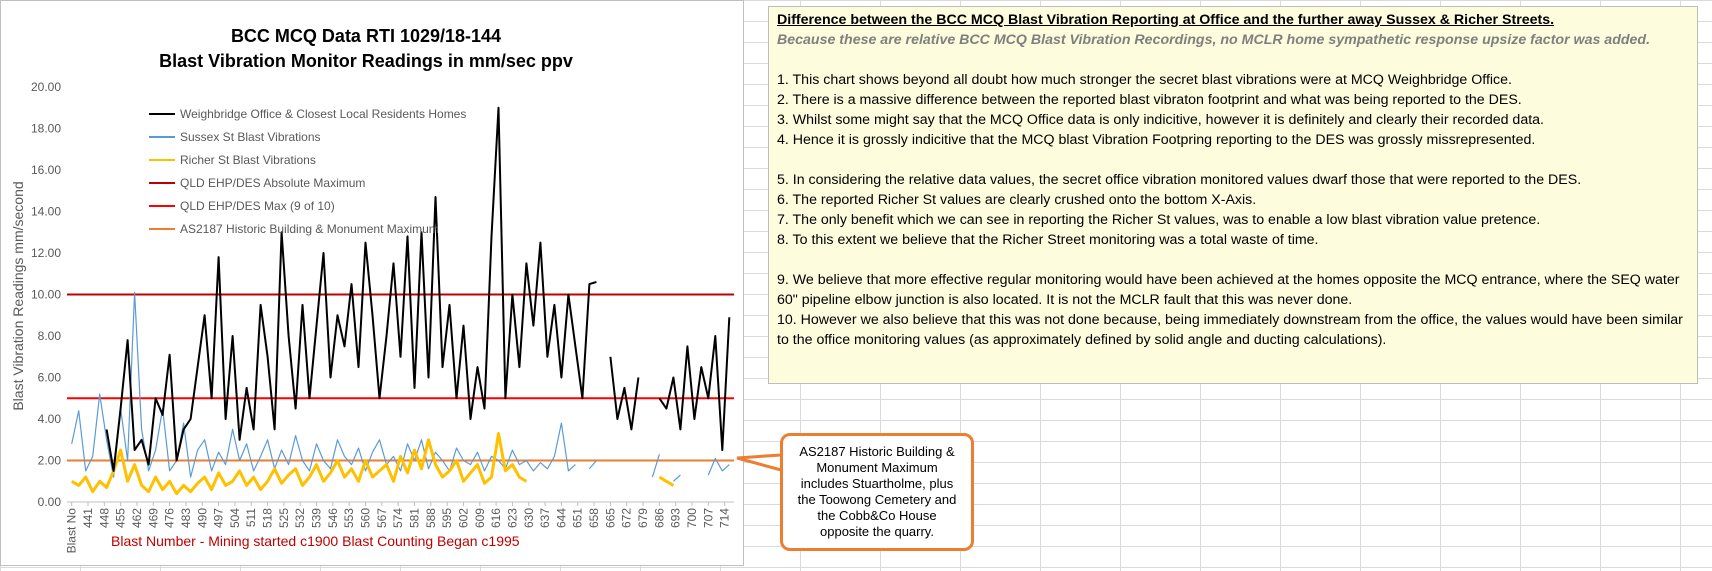 The width and height of the screenshot is (1712, 571). Describe the element at coordinates (104, 518) in the screenshot. I see `x-tick-label: 448` at that location.